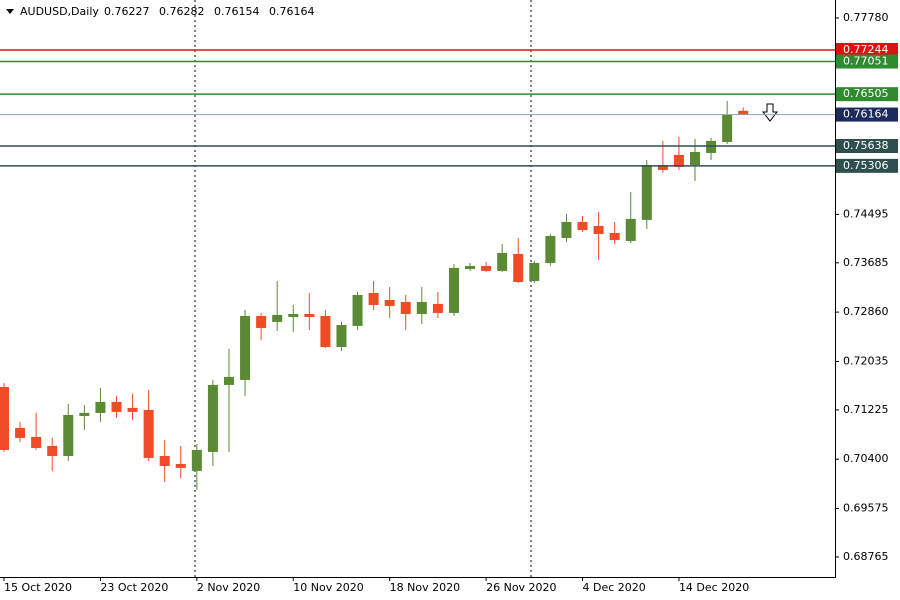 This screenshot has width=900, height=600. I want to click on level-line-label: 0.77244, so click(866, 49).